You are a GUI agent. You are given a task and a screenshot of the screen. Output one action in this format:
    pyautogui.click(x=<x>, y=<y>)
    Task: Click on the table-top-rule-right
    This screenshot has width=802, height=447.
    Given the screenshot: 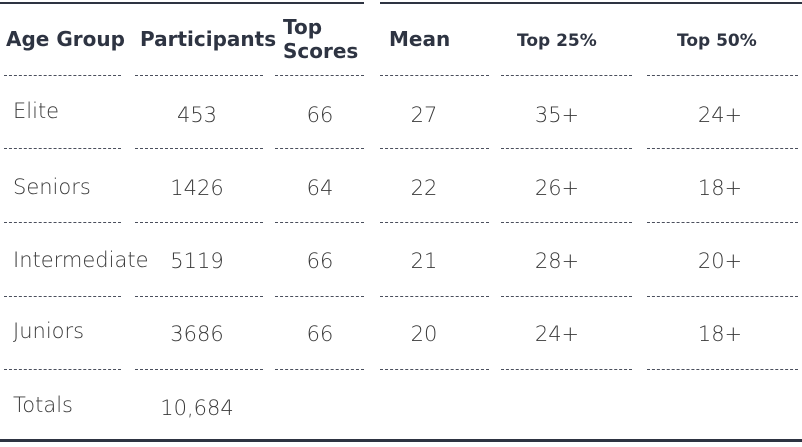 What is the action you would take?
    pyautogui.click(x=591, y=3)
    